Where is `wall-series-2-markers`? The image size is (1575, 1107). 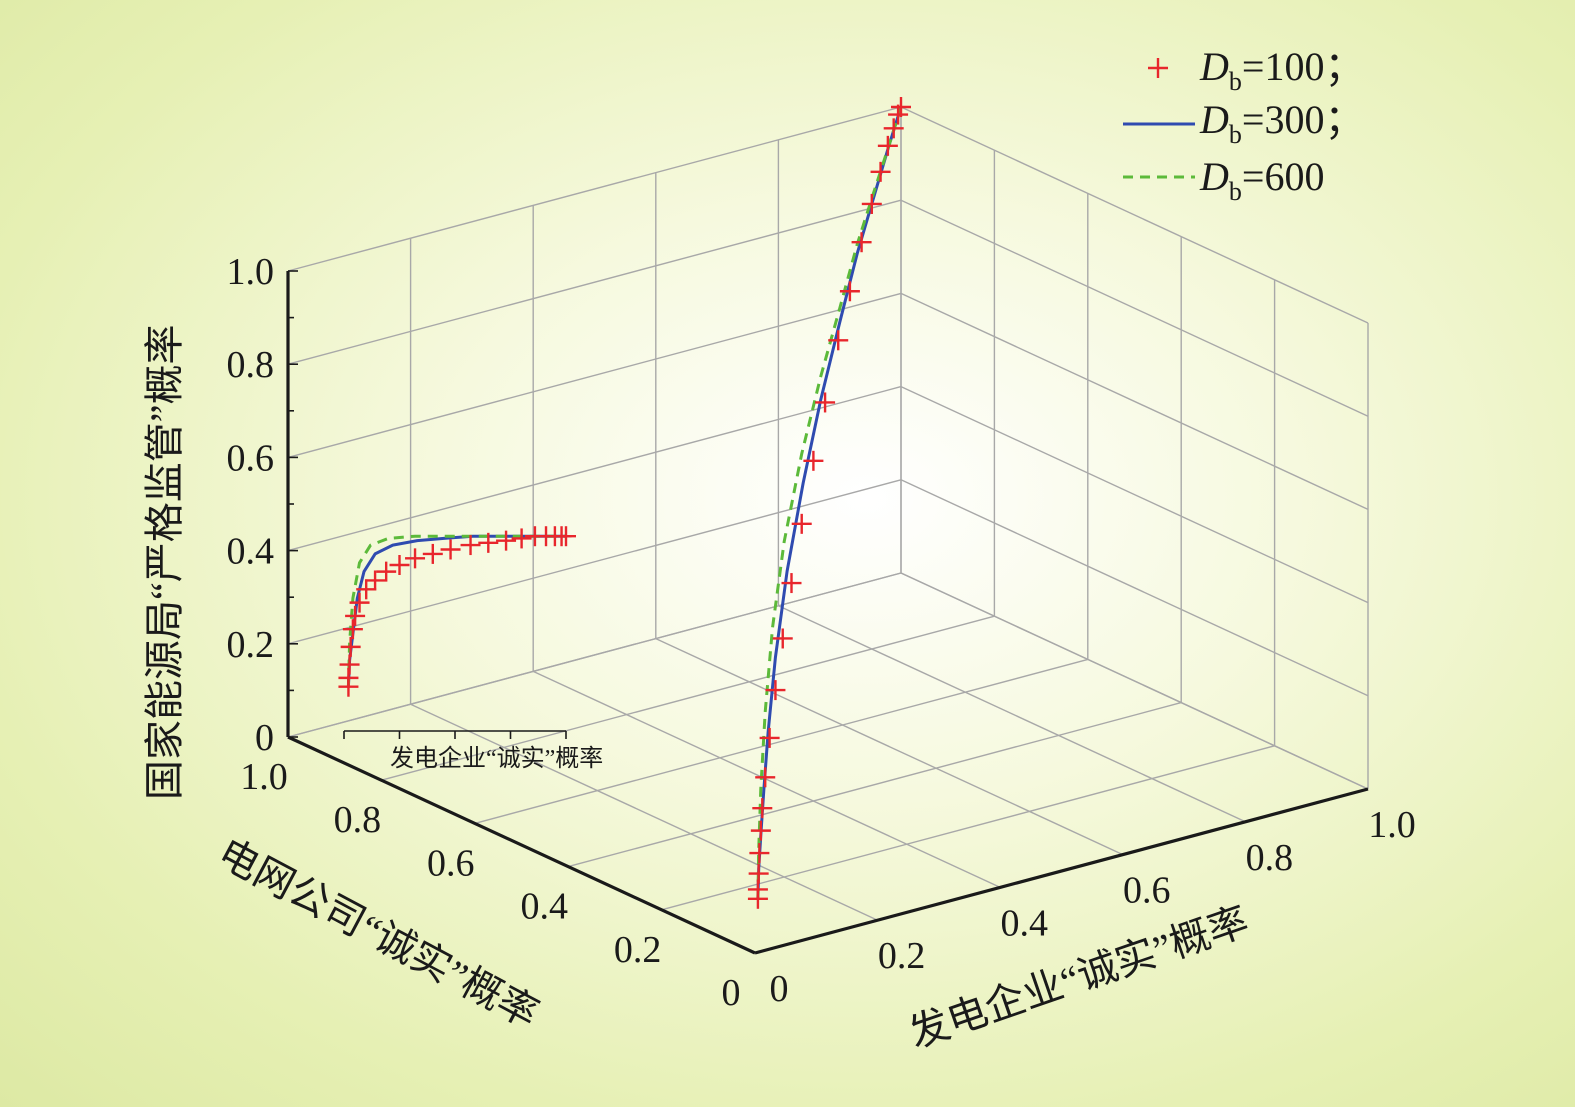
wall-series-2-markers is located at coordinates (457, 611).